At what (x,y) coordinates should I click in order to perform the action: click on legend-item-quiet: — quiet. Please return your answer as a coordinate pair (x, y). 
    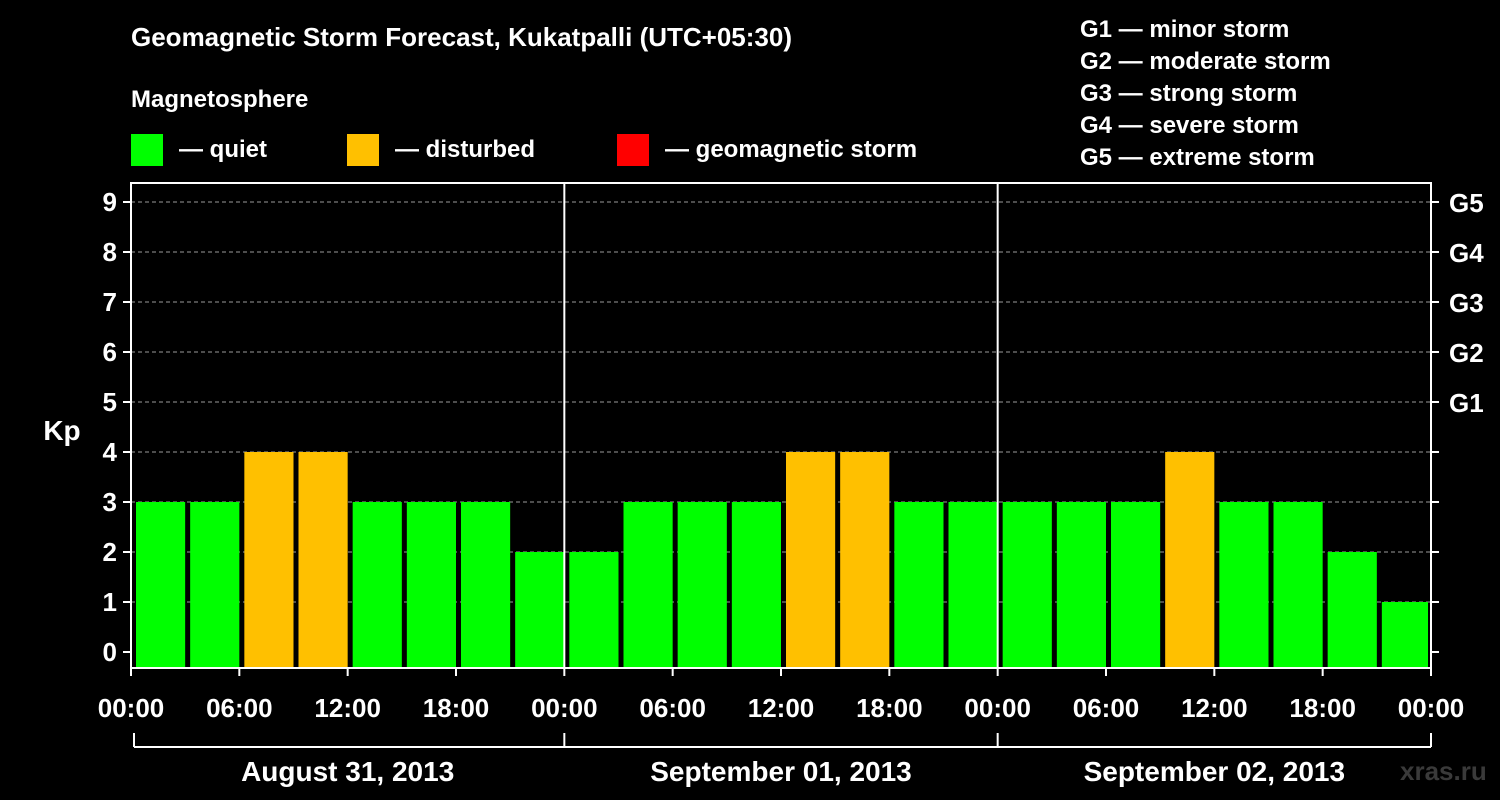
    Looking at the image, I should click on (199, 150).